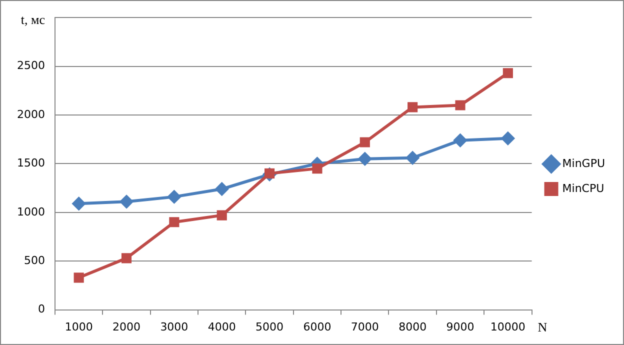  Describe the element at coordinates (412, 327) in the screenshot. I see `x-tick-label: 8000` at that location.